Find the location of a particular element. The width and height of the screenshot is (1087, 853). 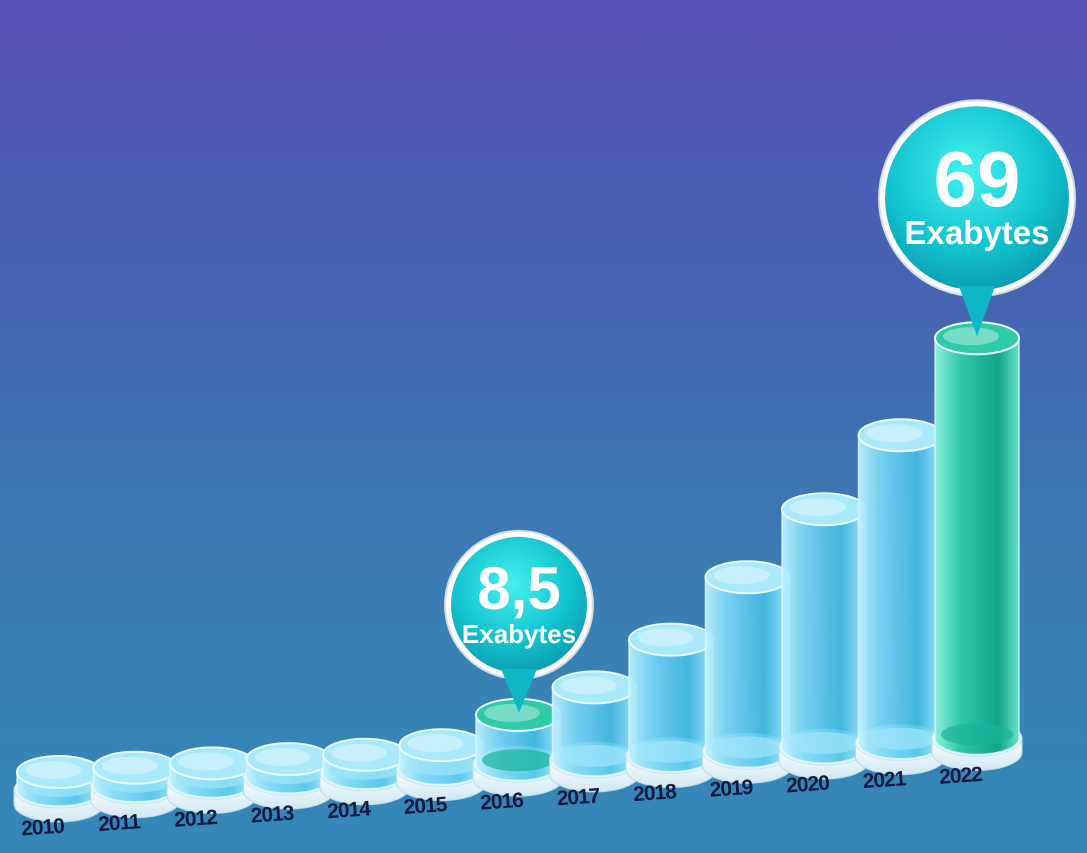

bar-2018 is located at coordinates (671, 705).